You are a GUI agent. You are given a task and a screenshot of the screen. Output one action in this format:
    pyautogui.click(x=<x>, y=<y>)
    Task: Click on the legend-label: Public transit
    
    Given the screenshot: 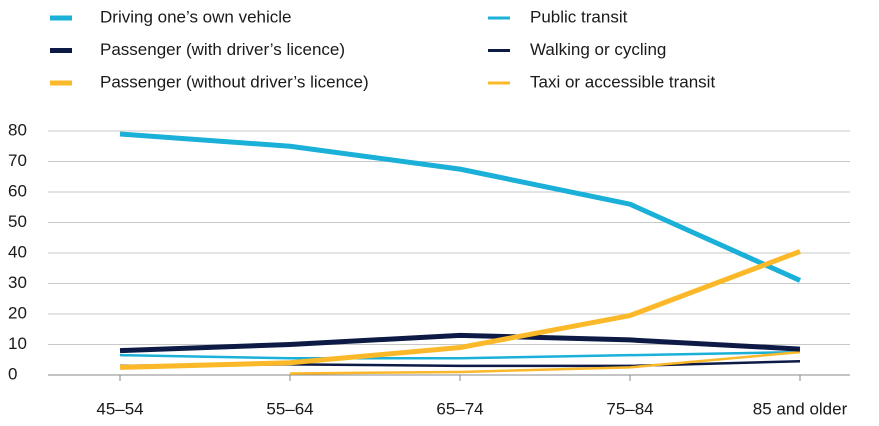 What is the action you would take?
    pyautogui.click(x=579, y=16)
    